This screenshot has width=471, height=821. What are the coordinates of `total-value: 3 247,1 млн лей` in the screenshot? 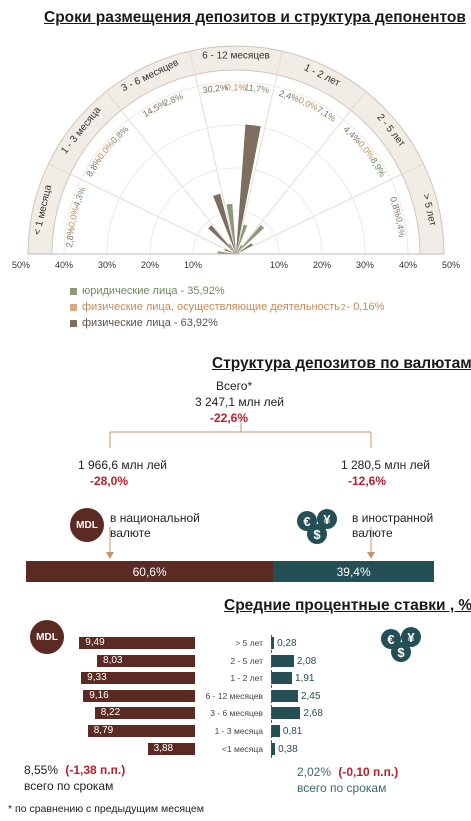 It's located at (239, 402).